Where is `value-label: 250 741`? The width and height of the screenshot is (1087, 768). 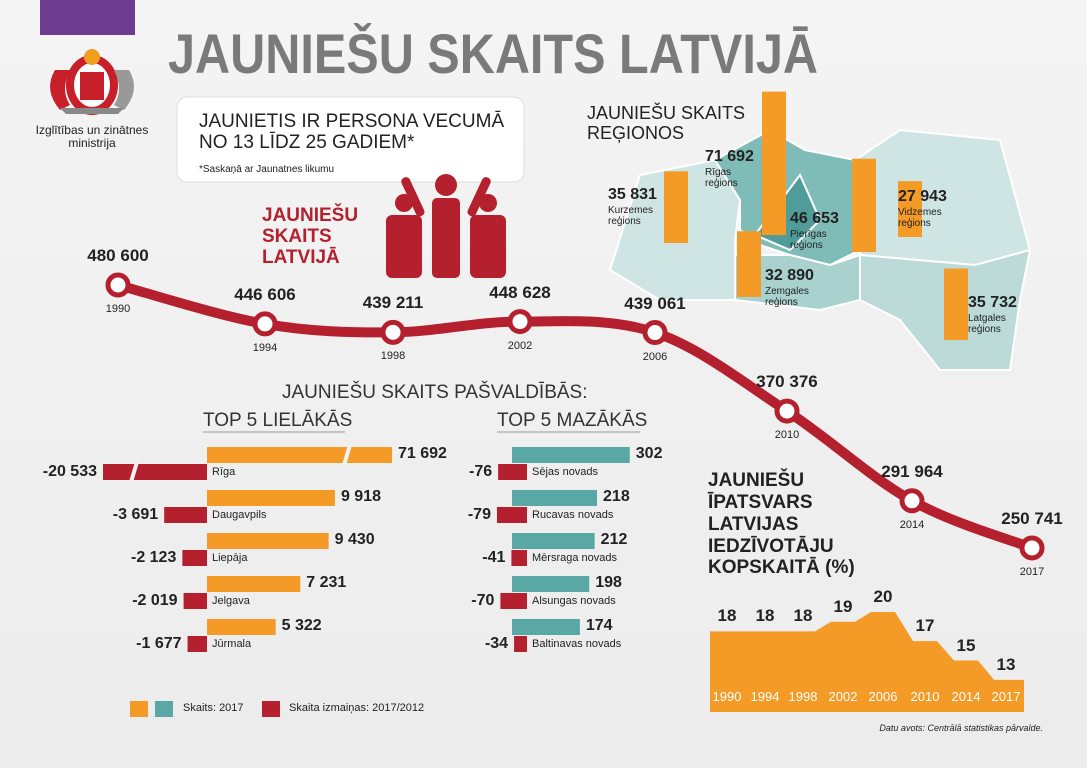
value-label: 250 741 is located at coordinates (1032, 518).